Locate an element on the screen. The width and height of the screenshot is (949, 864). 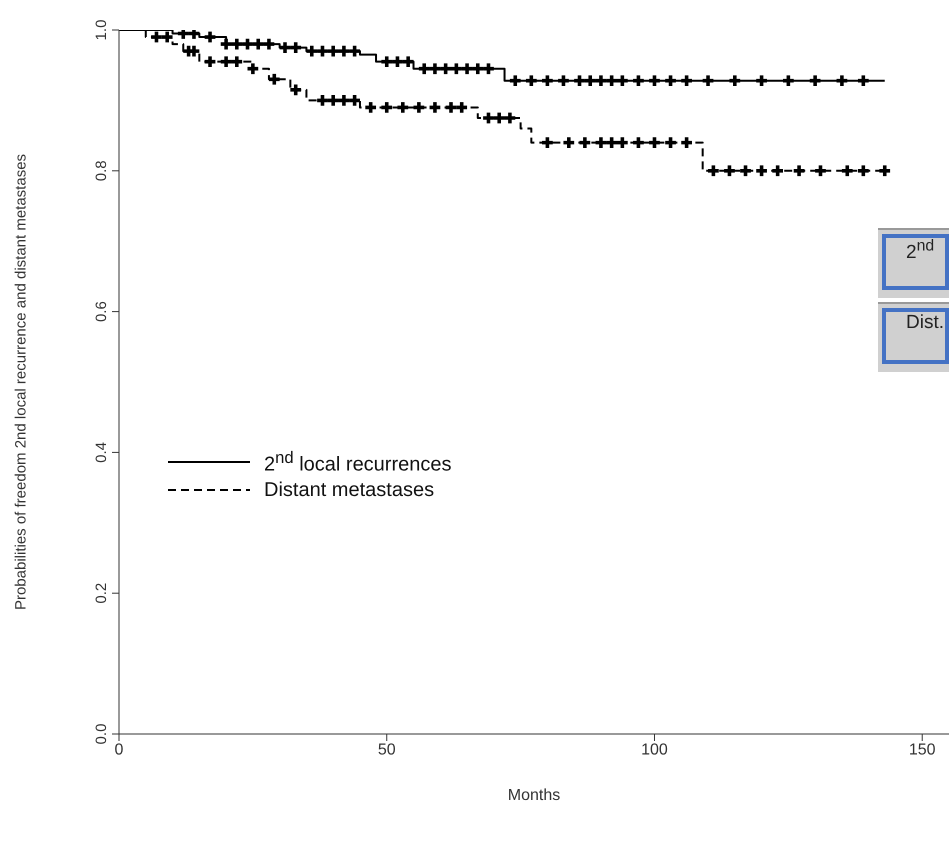
y-axis-title: Probabilities of freedom 2nd local recurrence and distant metastases is located at coordinates (21, 382).